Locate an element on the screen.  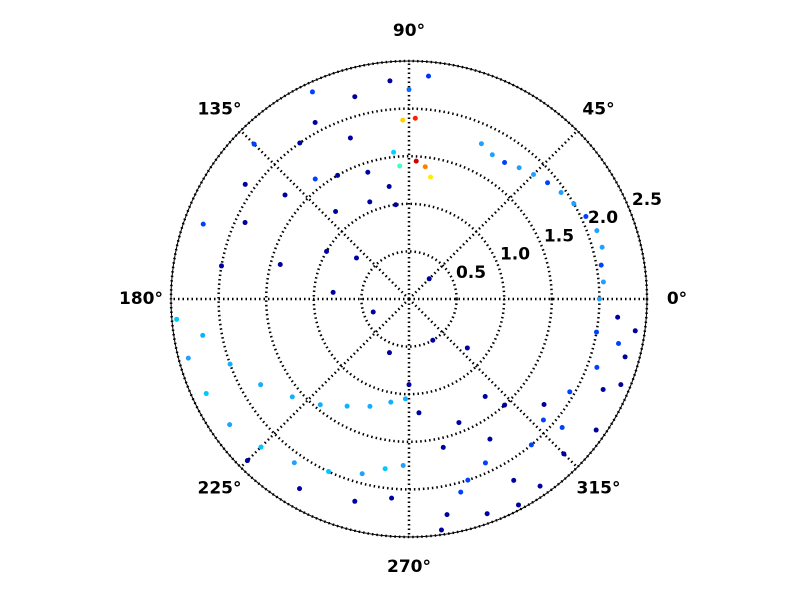
r-tick-label: 1.0 is located at coordinates (515, 255).